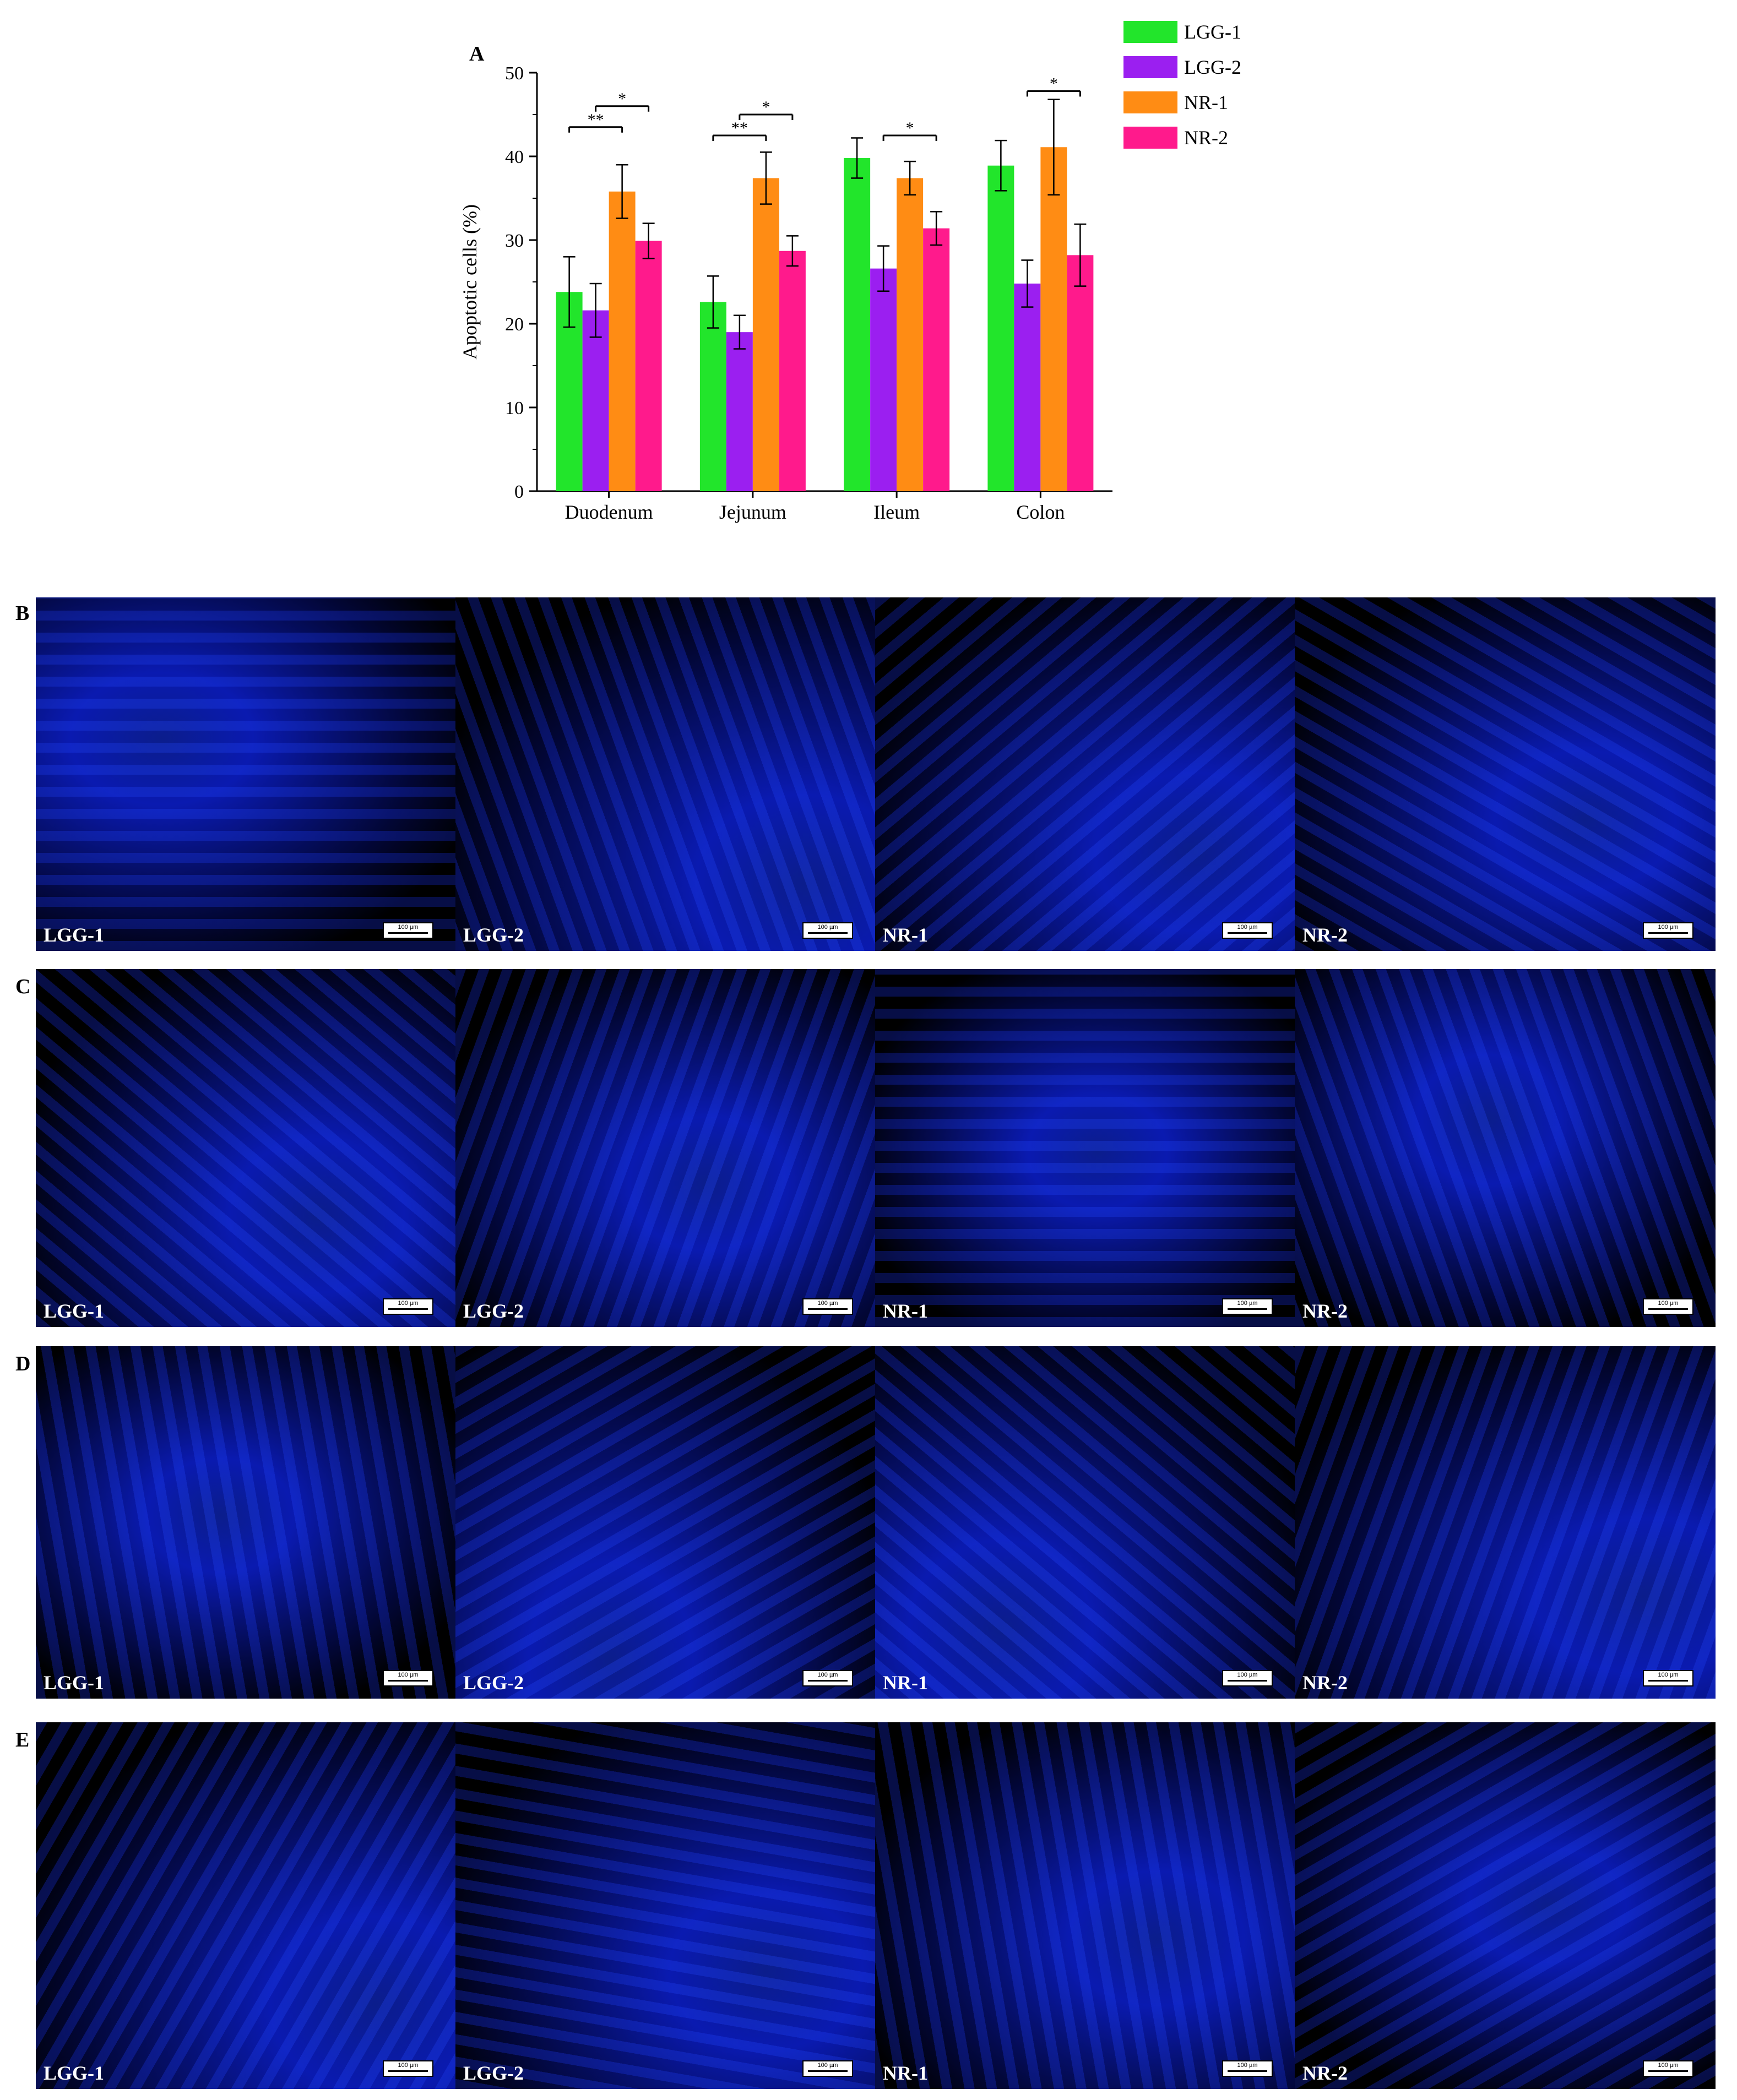 The height and width of the screenshot is (2100, 1737). I want to click on micrograph-d-lgg-1: LGG-1 100 µm, so click(246, 1523).